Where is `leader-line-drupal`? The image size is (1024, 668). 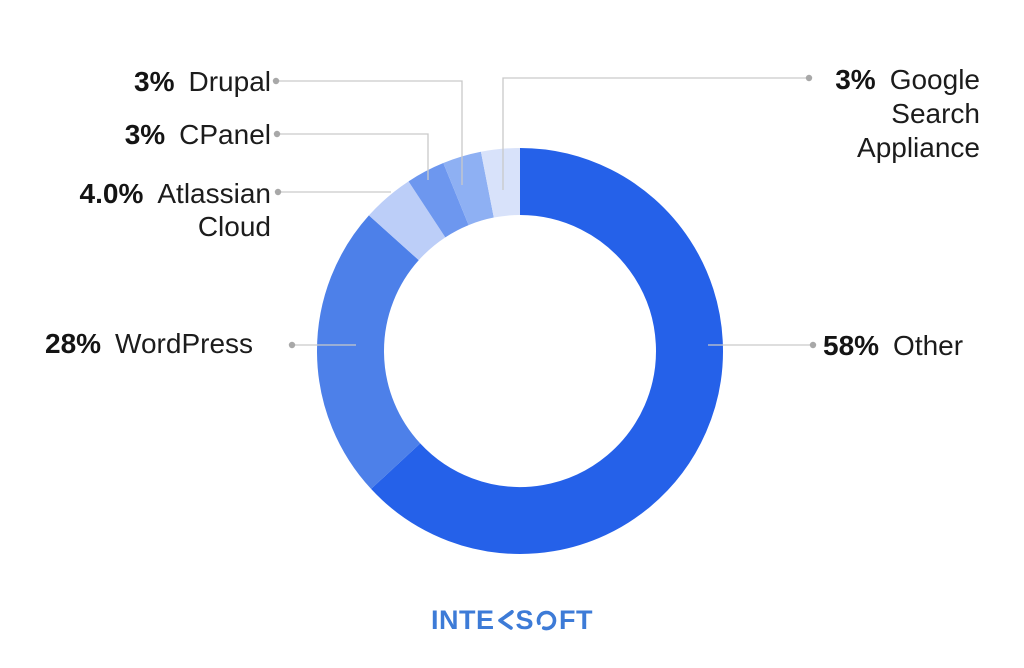
leader-line-drupal is located at coordinates (369, 132).